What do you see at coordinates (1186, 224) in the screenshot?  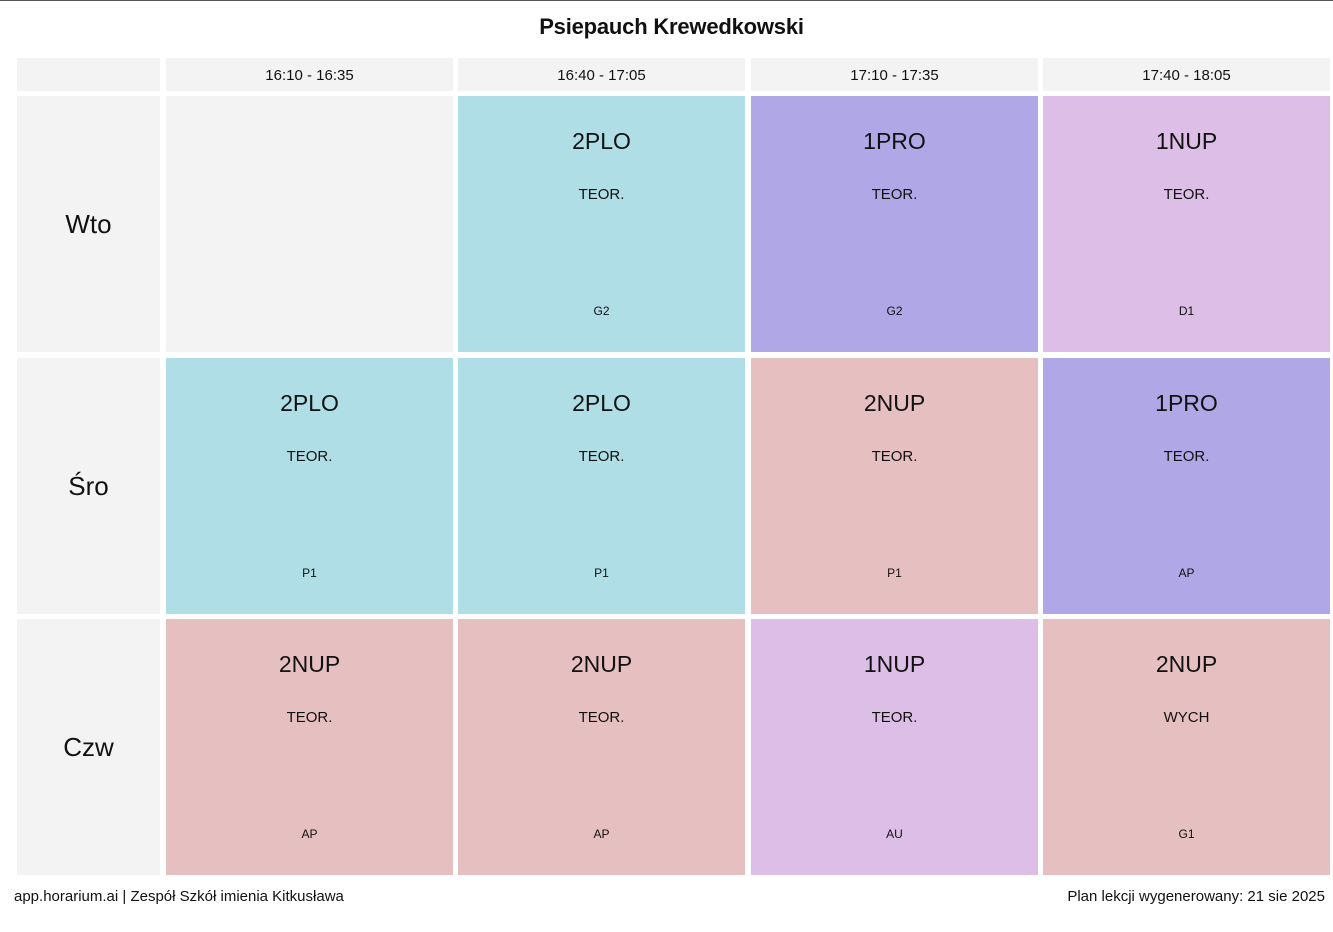 I see `lesson-cell: 1NUP TEOR. D1` at bounding box center [1186, 224].